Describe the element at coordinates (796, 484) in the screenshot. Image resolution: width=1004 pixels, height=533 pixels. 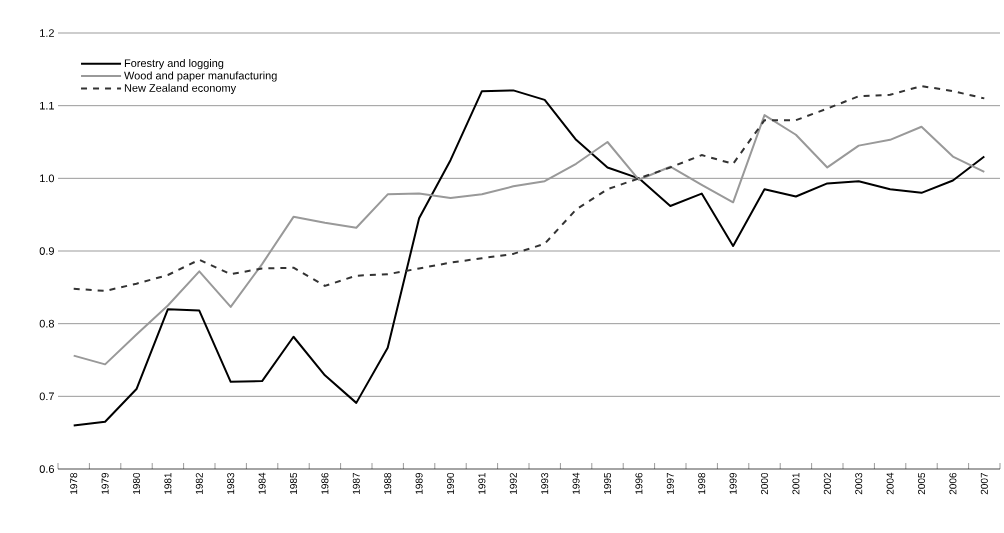
I see `x-tick-label: 2001` at that location.